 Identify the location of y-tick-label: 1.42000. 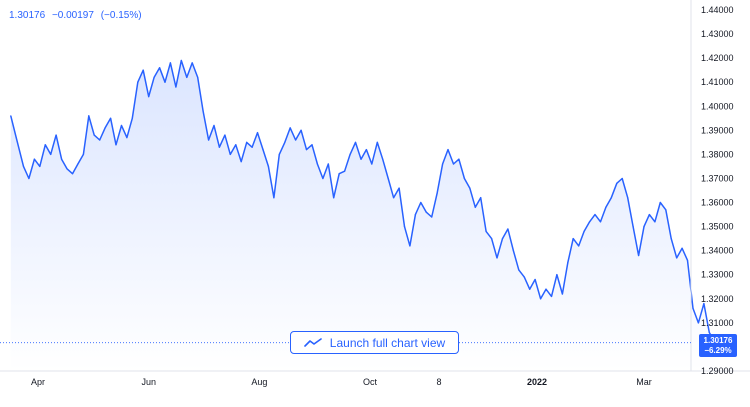
(717, 58).